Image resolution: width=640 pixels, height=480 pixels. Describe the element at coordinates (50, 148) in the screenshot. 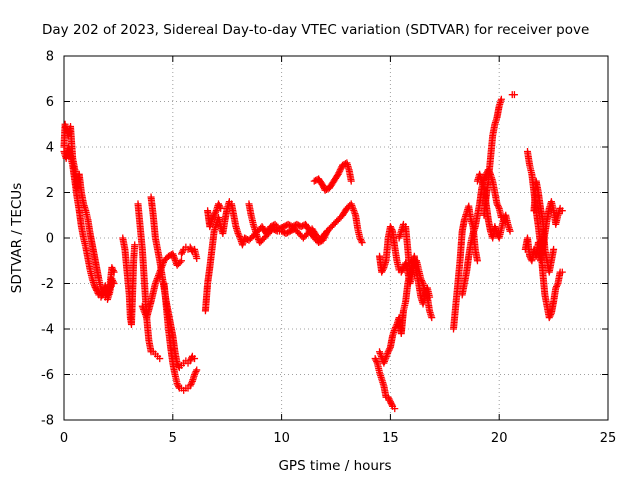

I see `y-tick-label: 4` at that location.